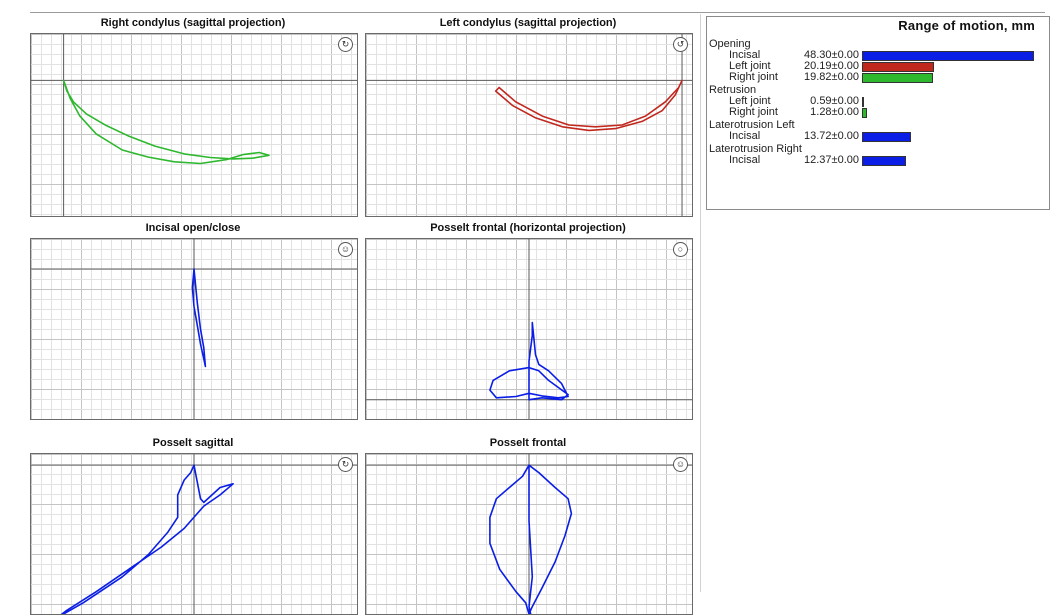 The height and width of the screenshot is (615, 1056). What do you see at coordinates (831, 160) in the screenshot?
I see `rom-row-value: 12.37±0.00` at bounding box center [831, 160].